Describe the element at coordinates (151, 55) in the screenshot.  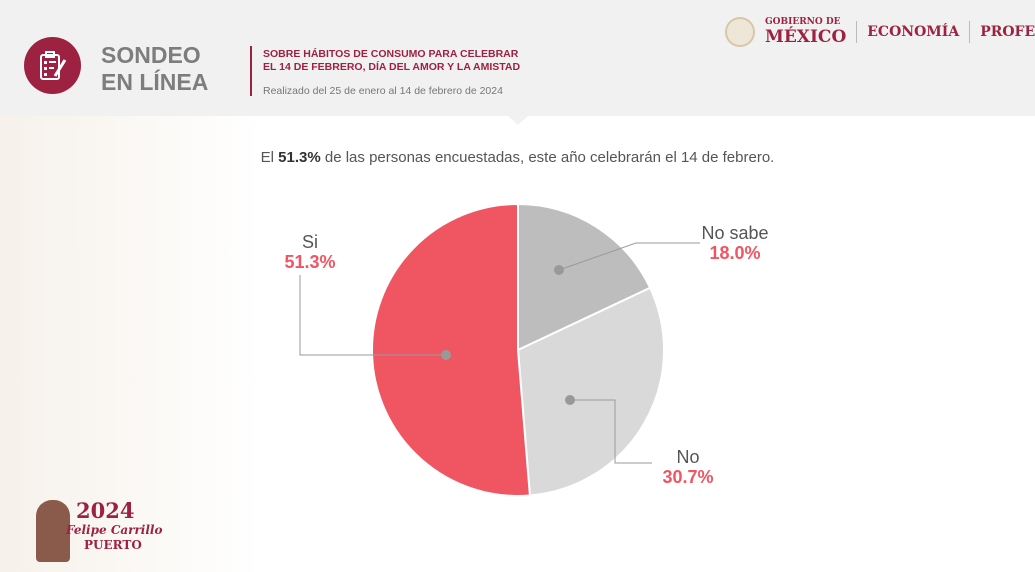
I see `title-line-1: SONDEO` at that location.